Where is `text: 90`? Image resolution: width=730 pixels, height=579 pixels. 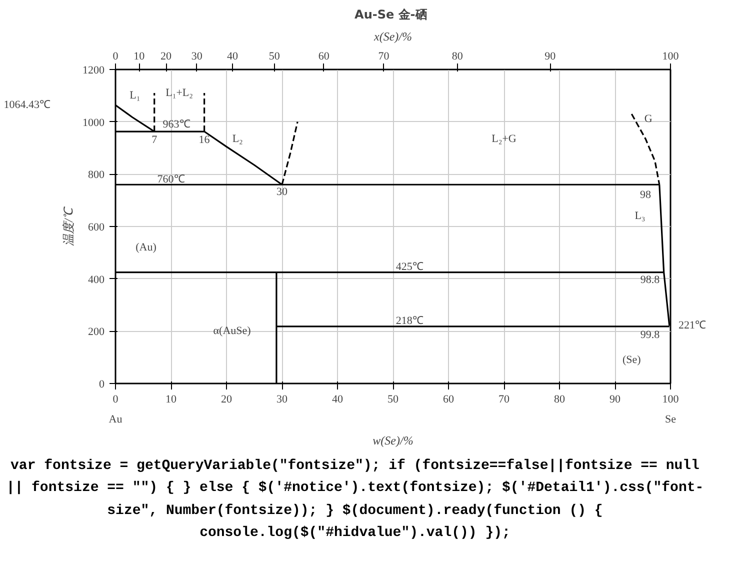 text: 90 is located at coordinates (550, 56).